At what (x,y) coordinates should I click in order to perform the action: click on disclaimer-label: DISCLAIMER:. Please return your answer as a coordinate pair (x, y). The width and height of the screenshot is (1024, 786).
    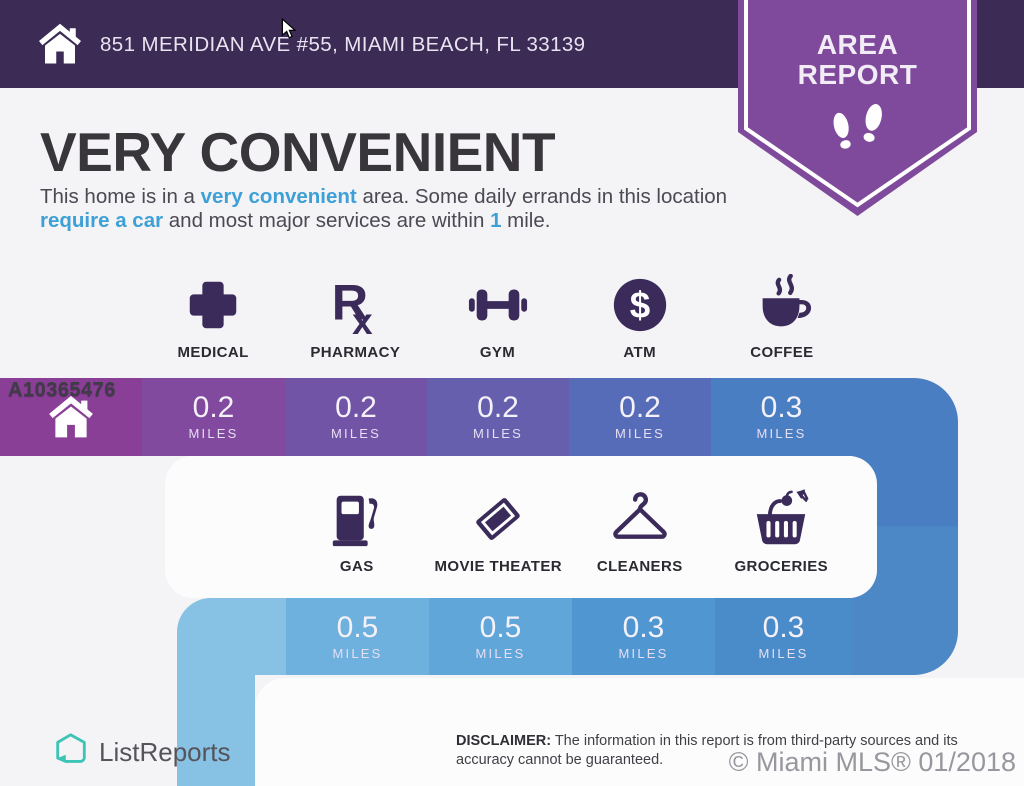
    Looking at the image, I should click on (504, 741).